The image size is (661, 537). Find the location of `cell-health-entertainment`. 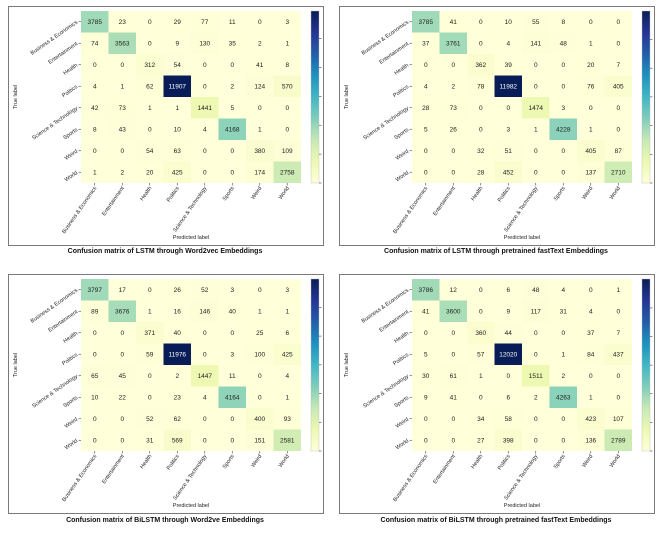

cell-health-entertainment is located at coordinates (453, 65).